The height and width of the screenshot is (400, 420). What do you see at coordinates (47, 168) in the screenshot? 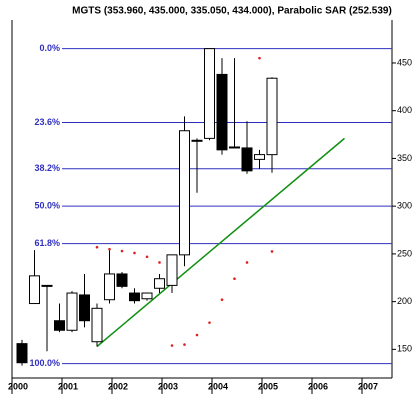
I see `fib-label: 38.2%` at bounding box center [47, 168].